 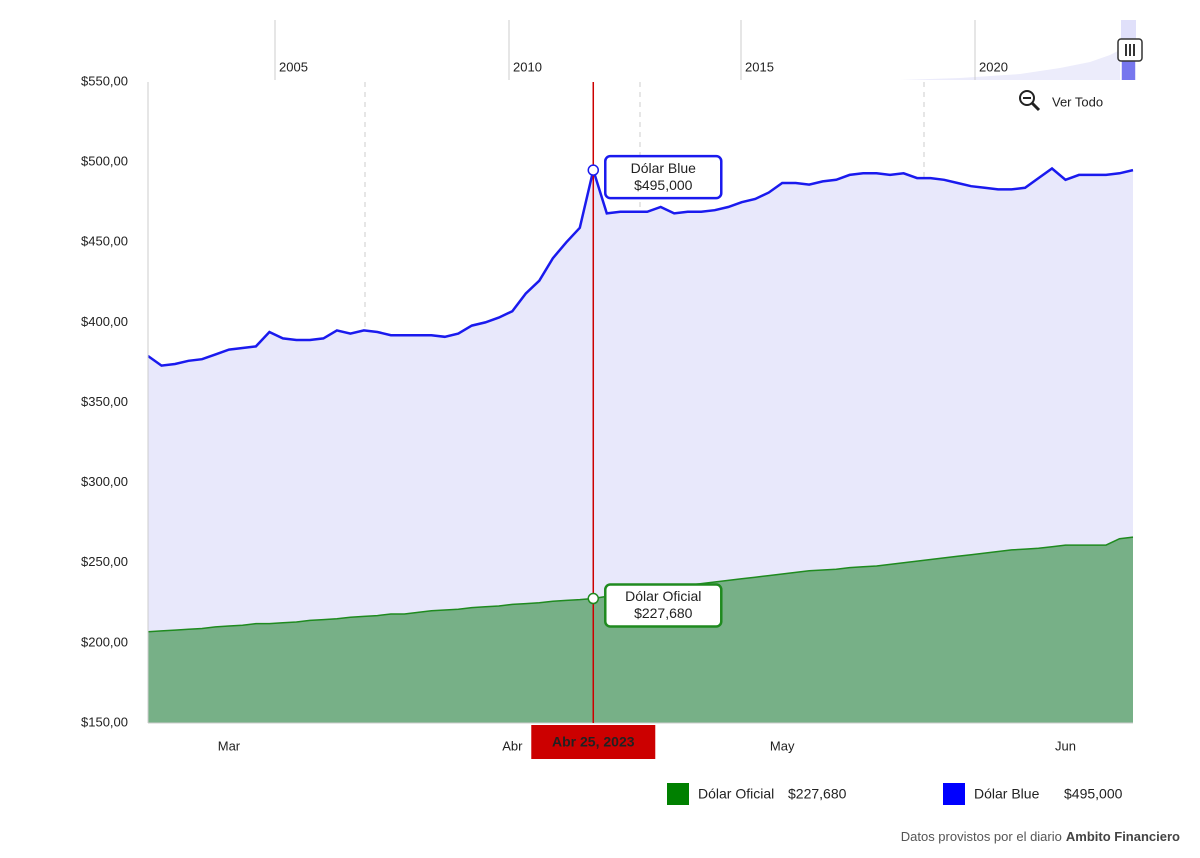 I want to click on footer-source: Ambito Financiero, so click(x=1123, y=836).